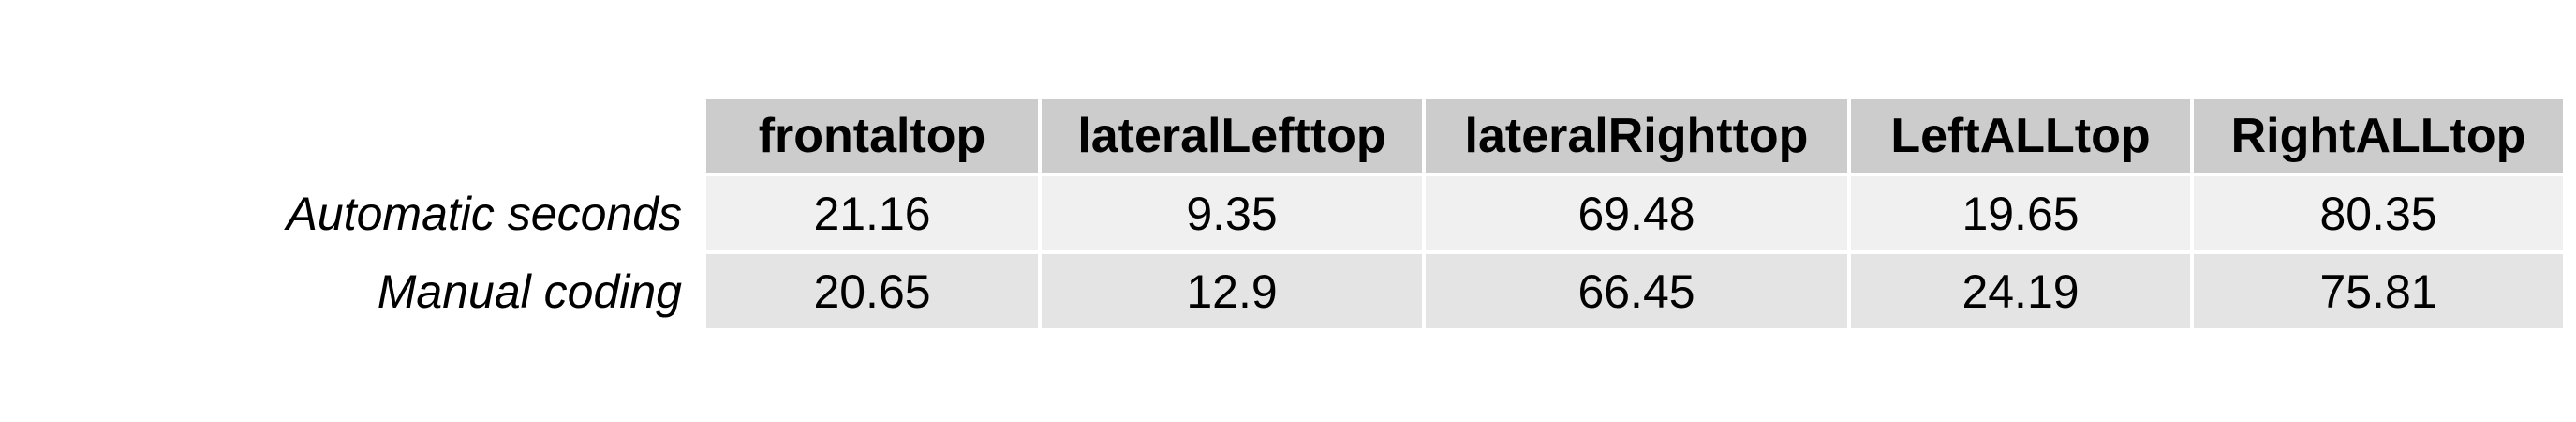 This screenshot has width=2576, height=422. What do you see at coordinates (872, 291) in the screenshot?
I see `cell-manual-frontaltop: 20.65` at bounding box center [872, 291].